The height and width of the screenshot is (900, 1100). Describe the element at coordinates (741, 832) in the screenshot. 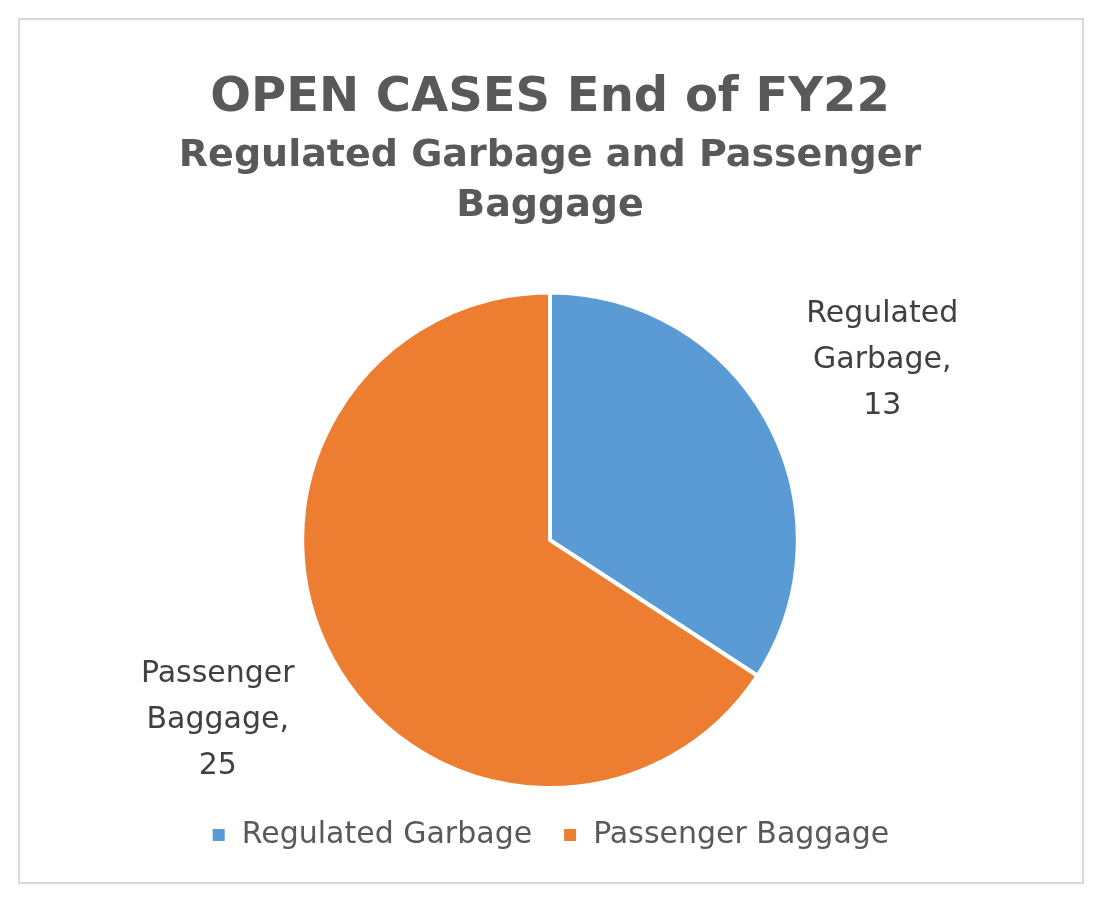

I see `legend-label: Passenger Baggage` at that location.